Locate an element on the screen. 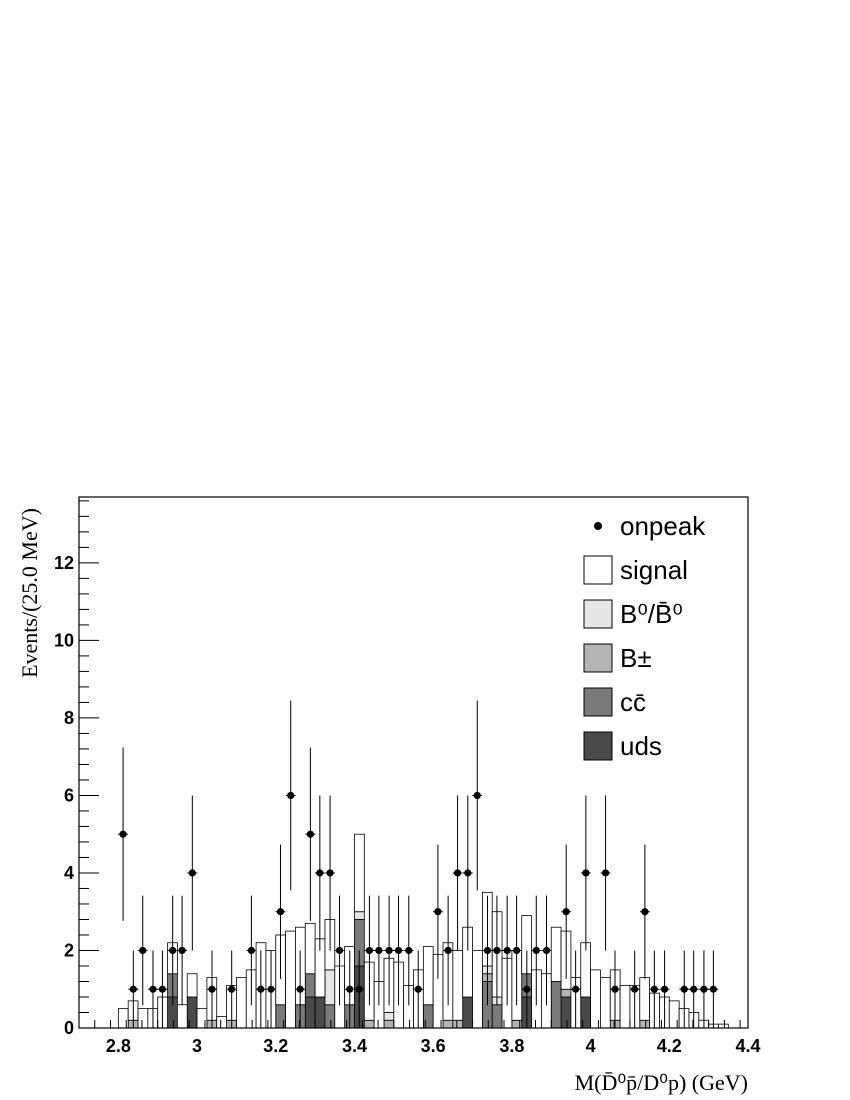 This screenshot has width=850, height=1100. x-tick-label: 3.4 is located at coordinates (354, 1046).